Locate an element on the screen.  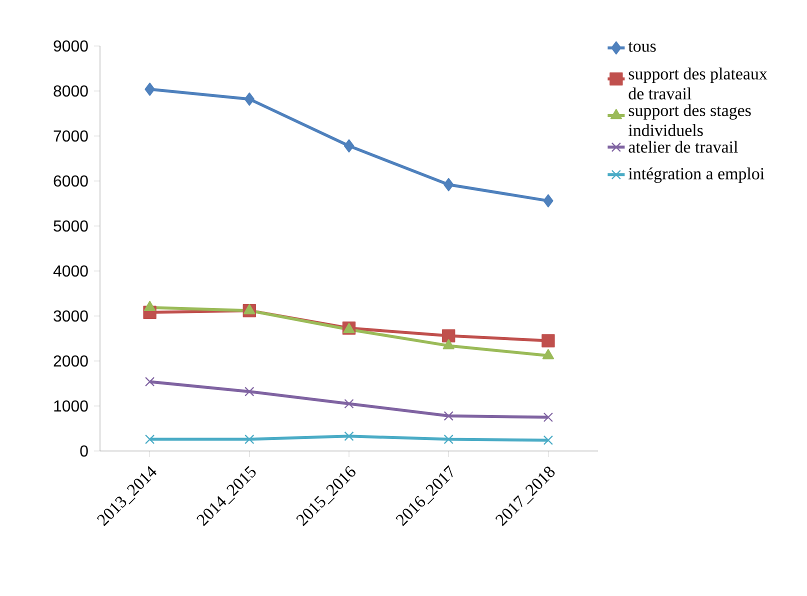
y-tick-label: 3000 is located at coordinates (71, 316).